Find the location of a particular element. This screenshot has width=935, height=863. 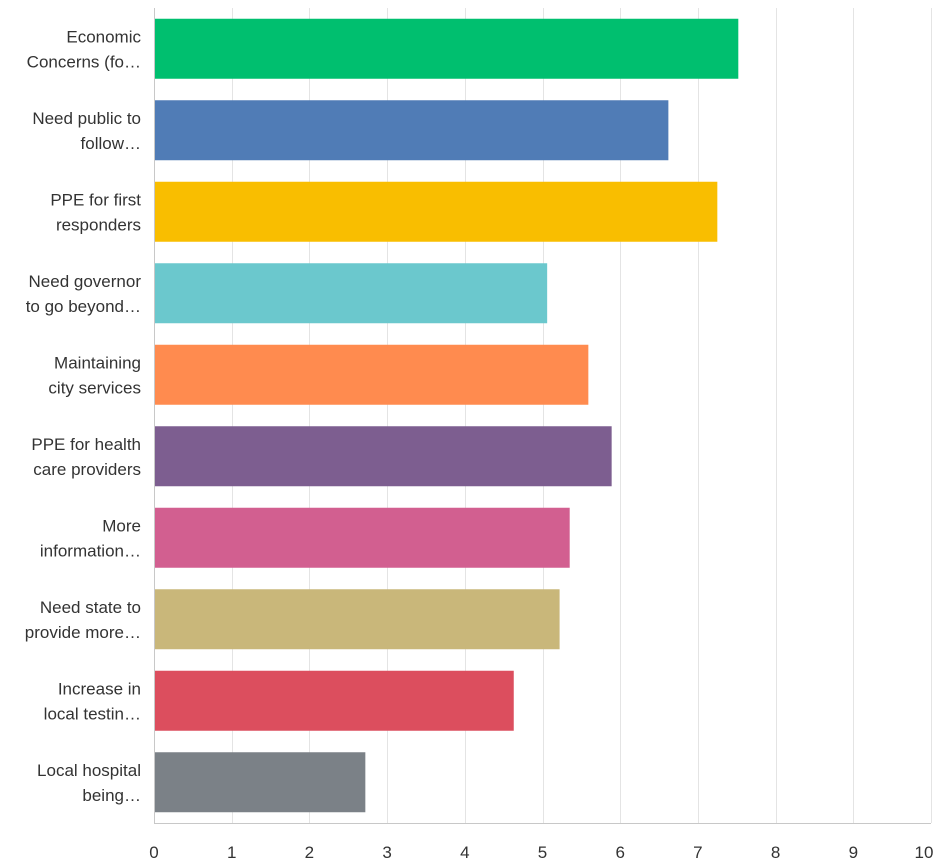

x-tick-label: 1 is located at coordinates (231, 852).